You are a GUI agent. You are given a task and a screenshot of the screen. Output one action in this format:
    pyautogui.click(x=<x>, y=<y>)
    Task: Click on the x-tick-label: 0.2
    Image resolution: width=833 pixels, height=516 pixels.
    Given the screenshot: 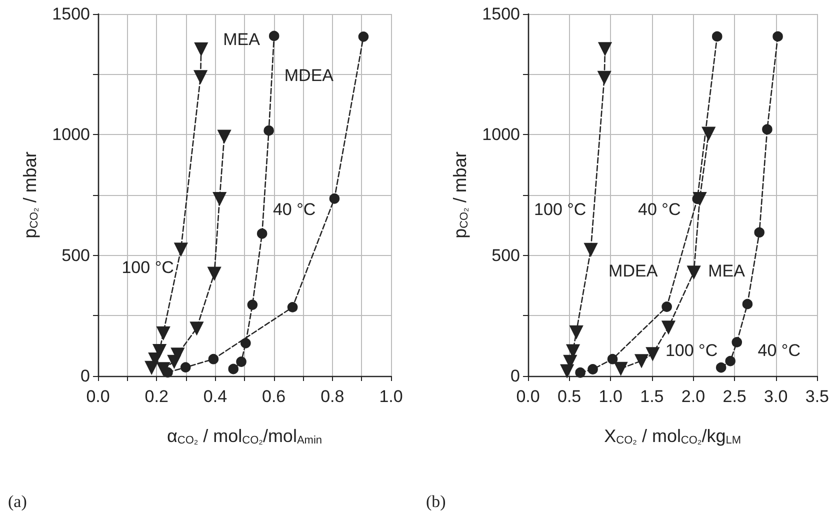 What is the action you would take?
    pyautogui.click(x=156, y=396)
    